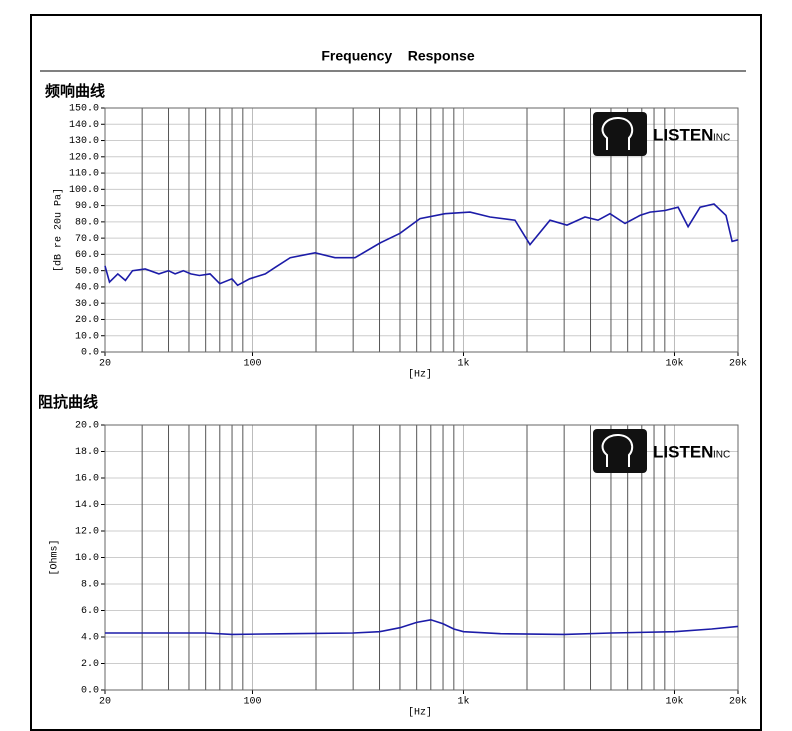 The image size is (792, 731). I want to click on chart-title: 频响曲线, so click(75, 91).